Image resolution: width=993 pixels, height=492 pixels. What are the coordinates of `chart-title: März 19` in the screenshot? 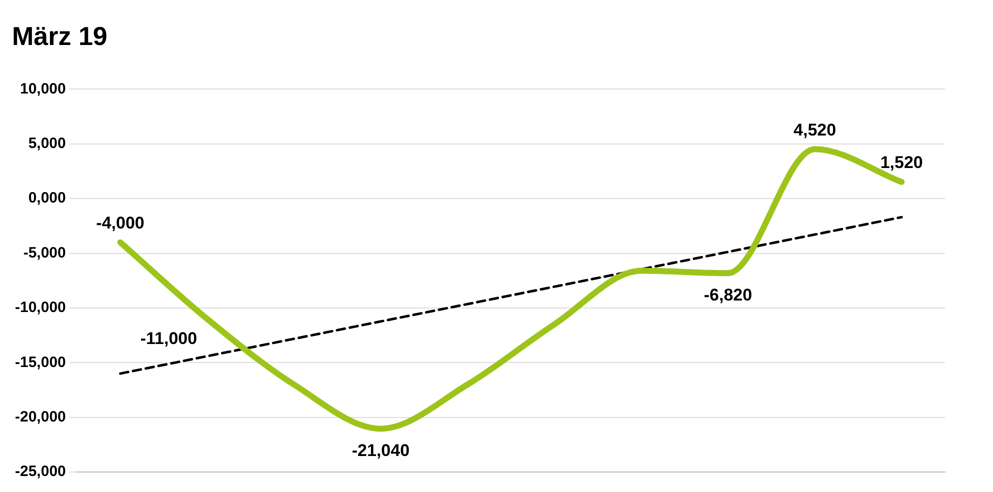 It's located at (60, 35).